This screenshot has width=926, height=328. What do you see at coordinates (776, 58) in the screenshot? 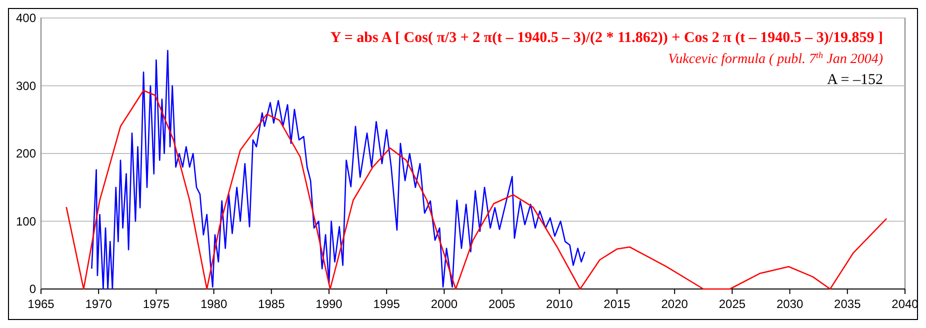
I see `annotation: Vukcevic formula ( publ. 7$^{th}$ Jan 2004)` at bounding box center [776, 58].